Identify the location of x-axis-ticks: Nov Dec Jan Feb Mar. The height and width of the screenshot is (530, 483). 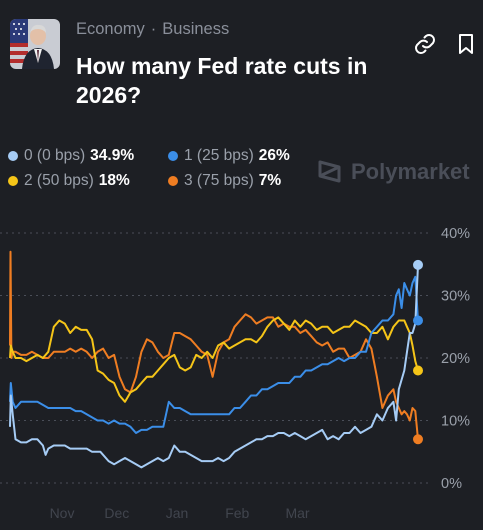
(180, 512).